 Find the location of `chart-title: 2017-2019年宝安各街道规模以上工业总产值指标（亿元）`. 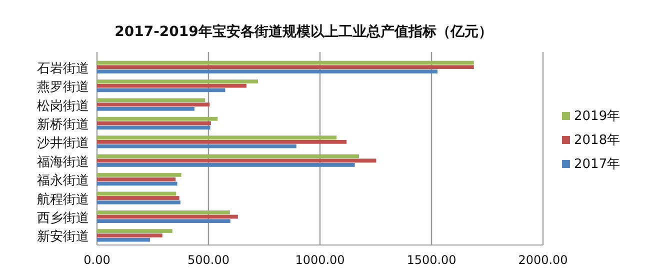

chart-title: 2017-2019年宝安各街道规模以上工业总产值指标（亿元） is located at coordinates (303, 31).